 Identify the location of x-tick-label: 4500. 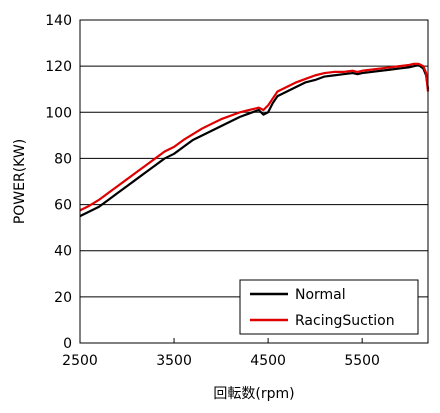
(268, 361).